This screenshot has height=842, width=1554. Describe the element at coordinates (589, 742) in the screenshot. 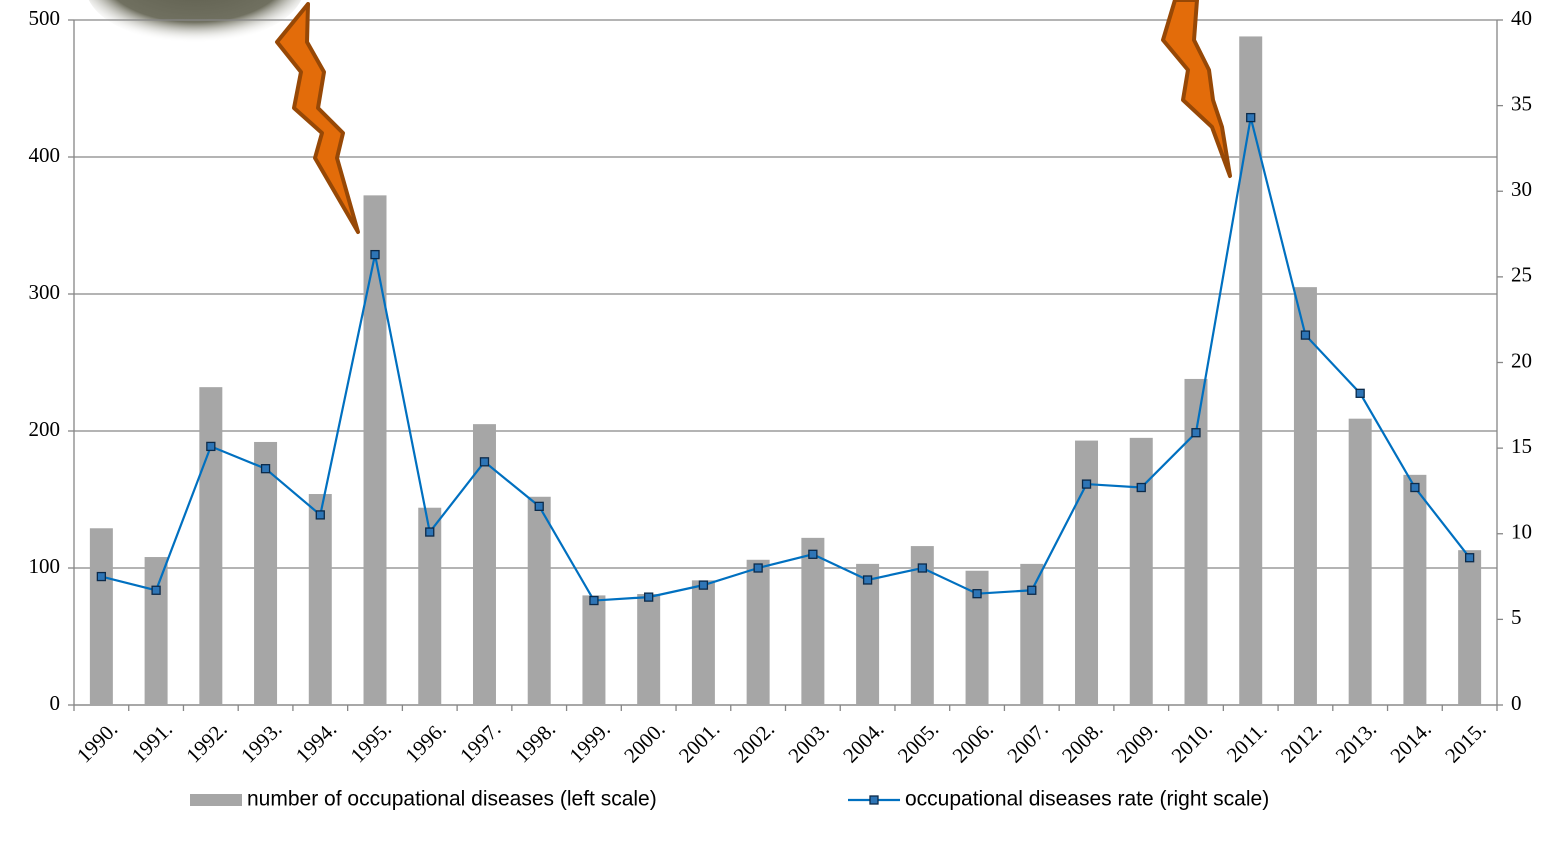

I see `x-tick-label: 1999.` at that location.